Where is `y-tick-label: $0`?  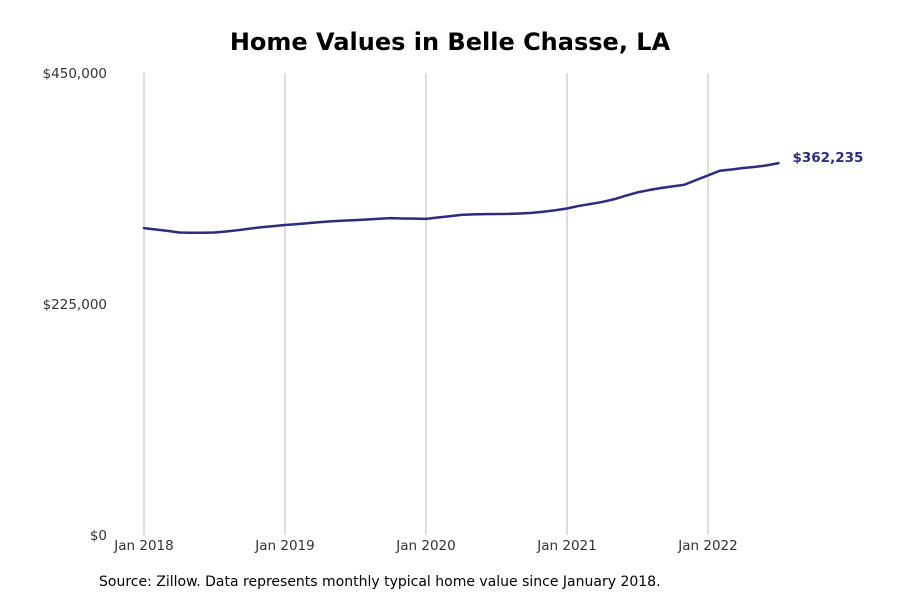
y-tick-label: $0 is located at coordinates (98, 536).